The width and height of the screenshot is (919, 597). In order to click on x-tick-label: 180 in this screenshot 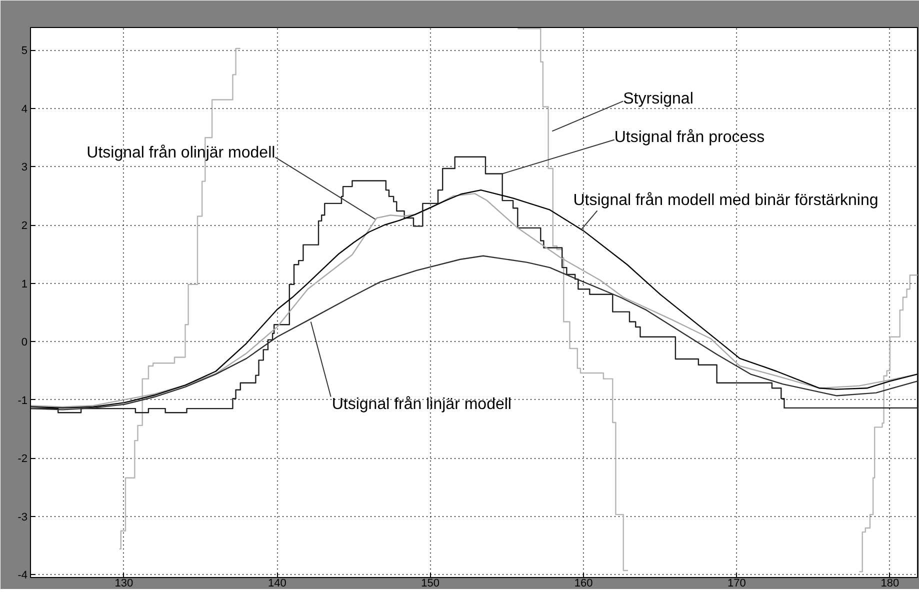, I will do `click(890, 584)`.